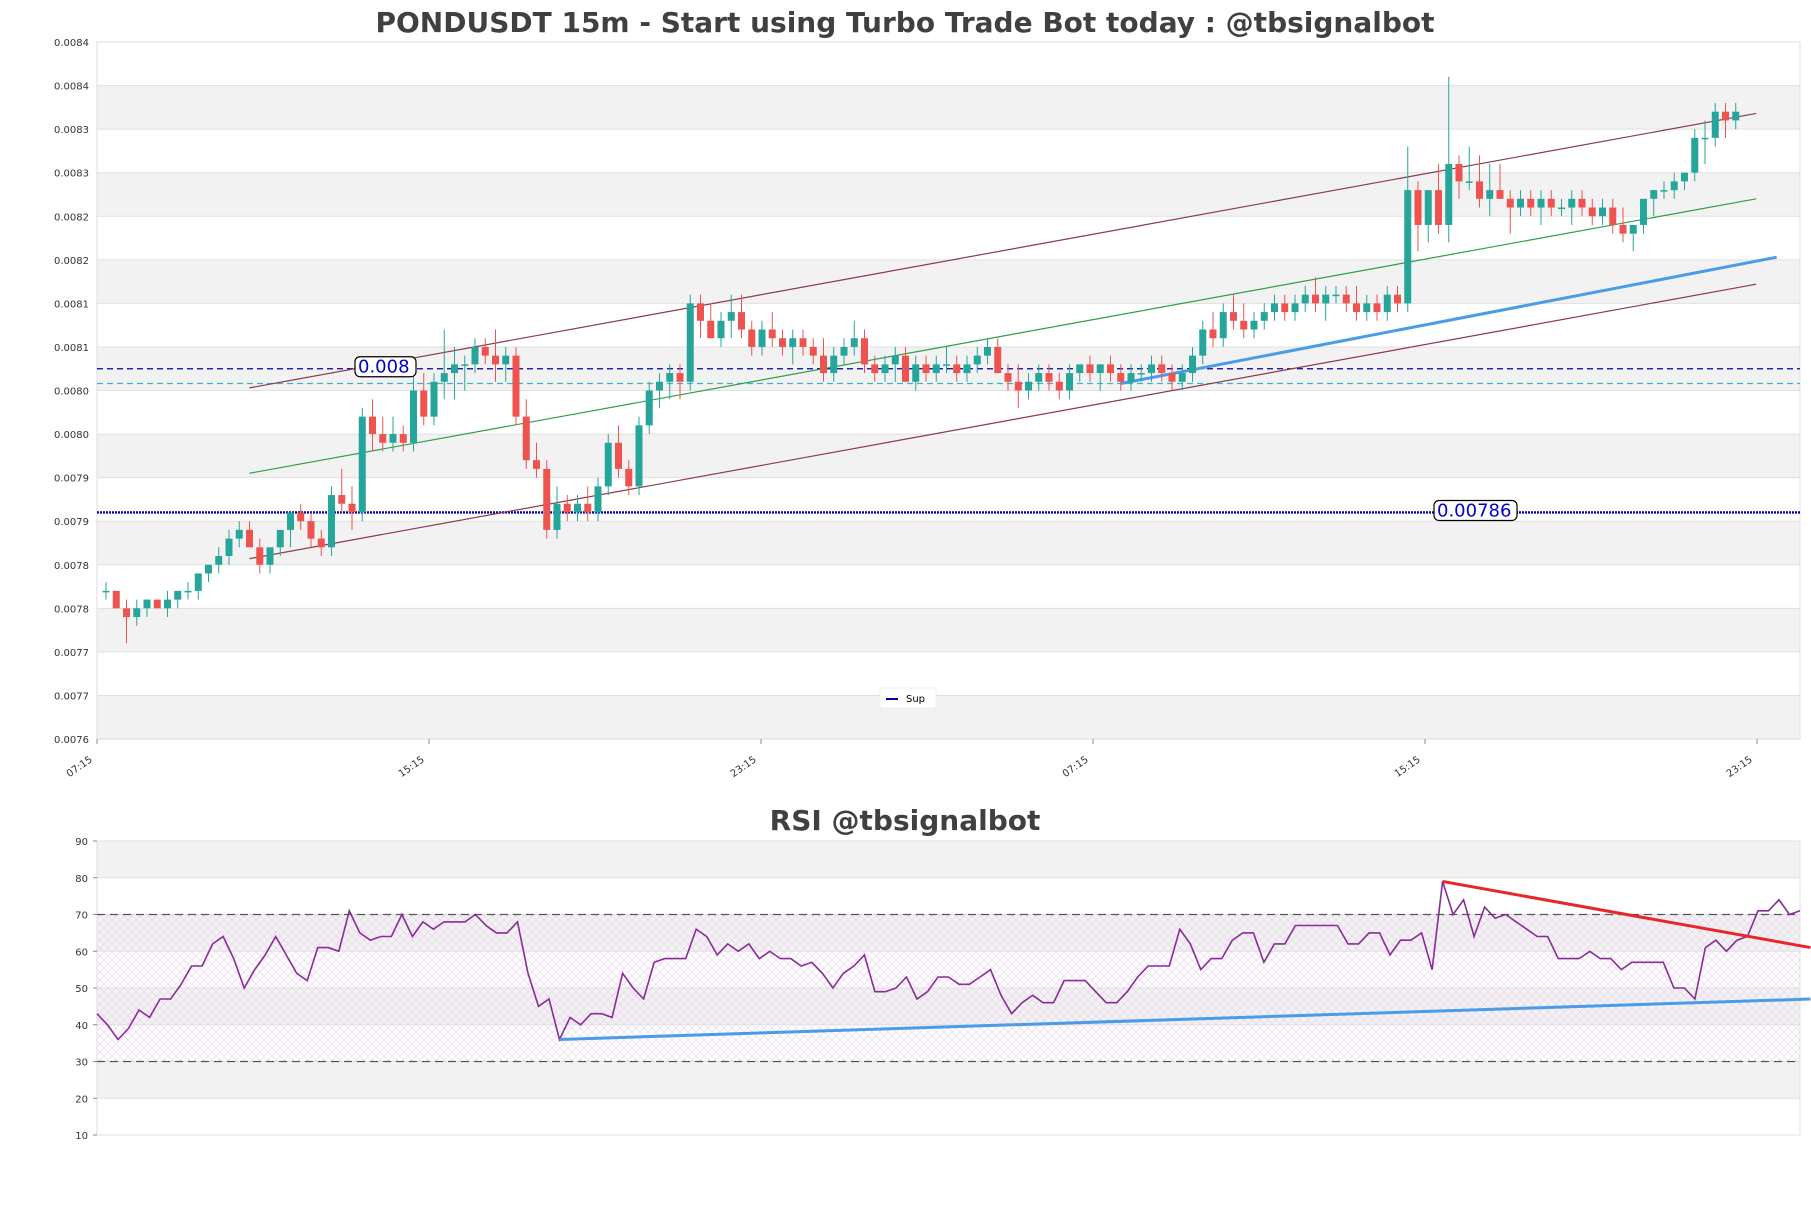 This screenshot has width=1811, height=1208. What do you see at coordinates (905, 820) in the screenshot?
I see `rsi-chart-title: RSI @tbsignalbot` at bounding box center [905, 820].